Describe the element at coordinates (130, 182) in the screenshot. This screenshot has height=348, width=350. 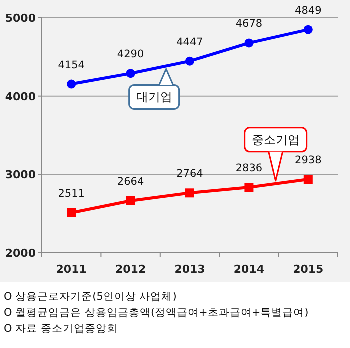
I see `data-label: 2664` at that location.